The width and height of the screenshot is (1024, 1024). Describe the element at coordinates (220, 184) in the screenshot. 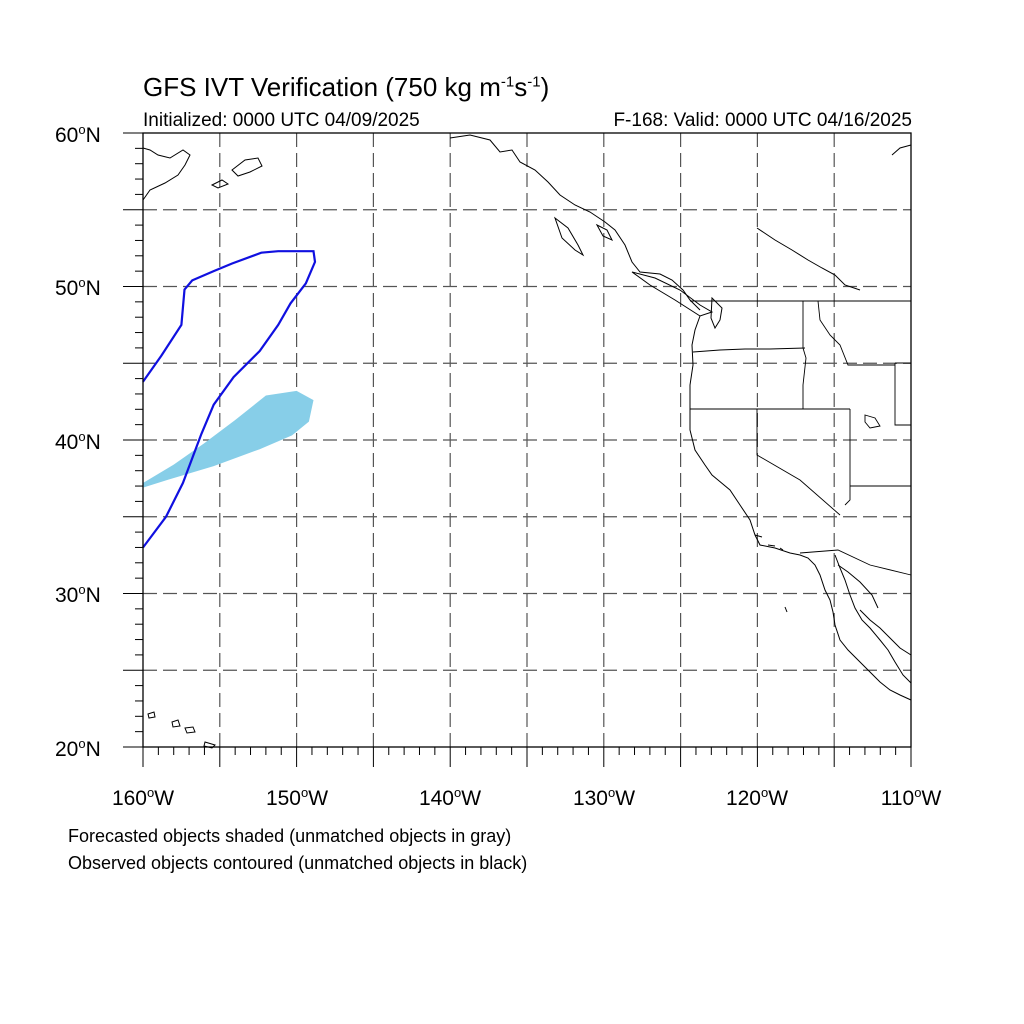

I see `alaska-islands` at that location.